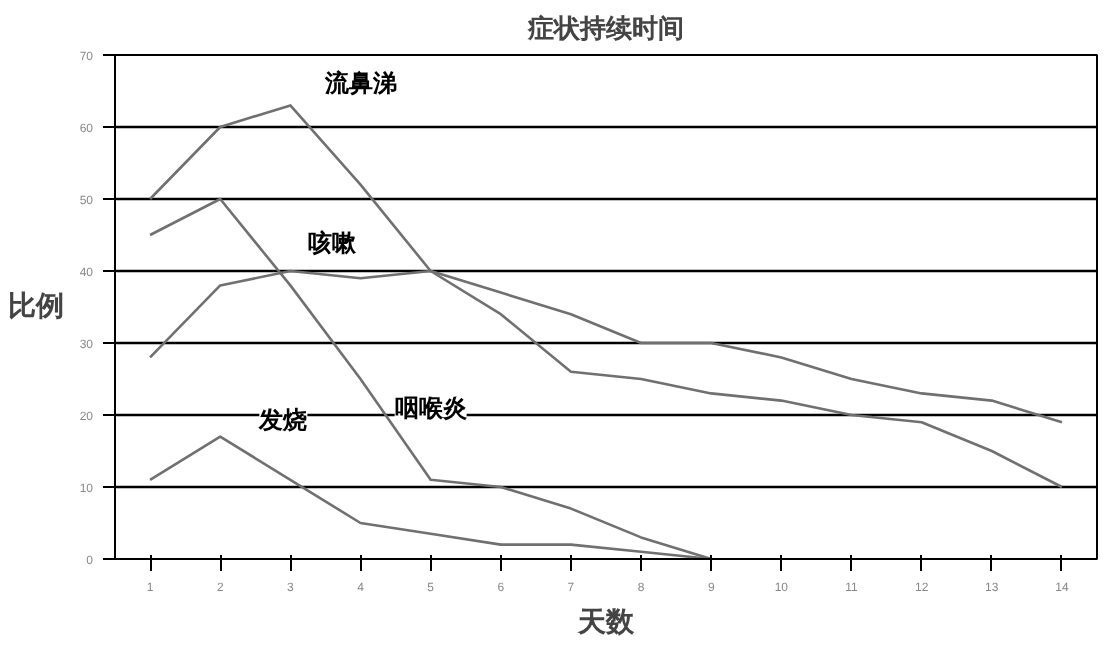 The height and width of the screenshot is (650, 1120). Describe the element at coordinates (431, 408) in the screenshot. I see `series-label: 咽喉炎` at that location.